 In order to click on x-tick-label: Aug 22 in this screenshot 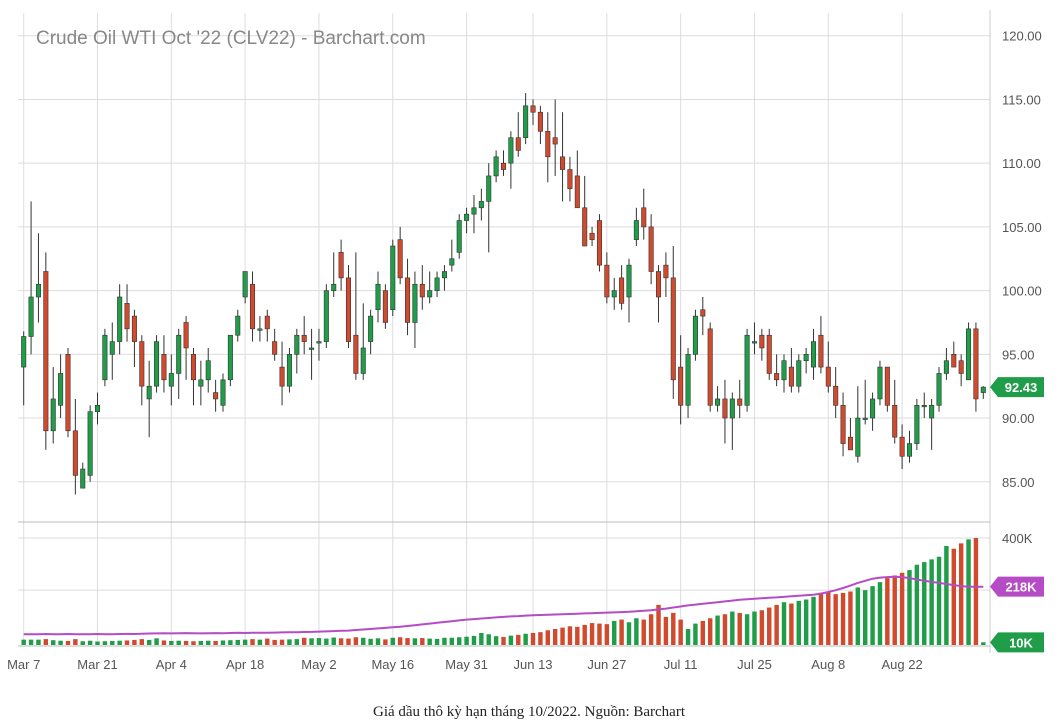, I will do `click(902, 664)`.